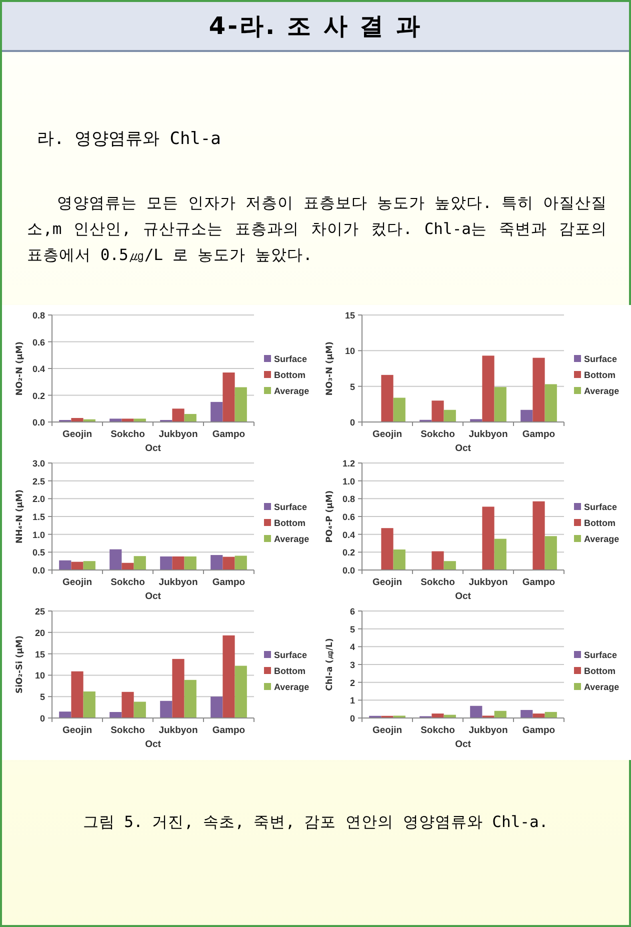 Image resolution: width=631 pixels, height=927 pixels. Describe the element at coordinates (330, 516) in the screenshot. I see `y-axis-title: PO₄-P (µM)` at that location.